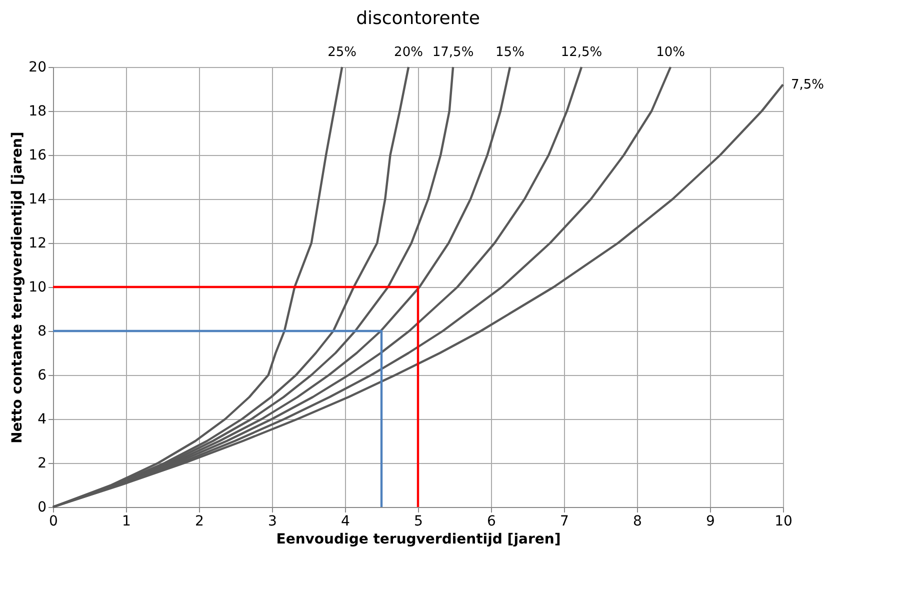 This screenshot has width=900, height=597. I want to click on y-tick-label: 10, so click(37, 288).